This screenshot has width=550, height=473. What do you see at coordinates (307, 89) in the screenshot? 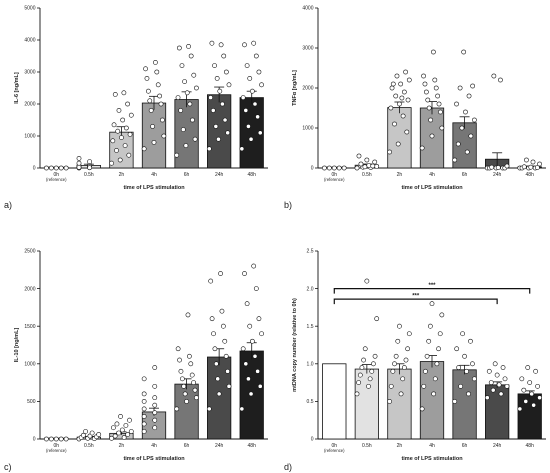
I see `y-tick-label: 2000` at bounding box center [307, 89].